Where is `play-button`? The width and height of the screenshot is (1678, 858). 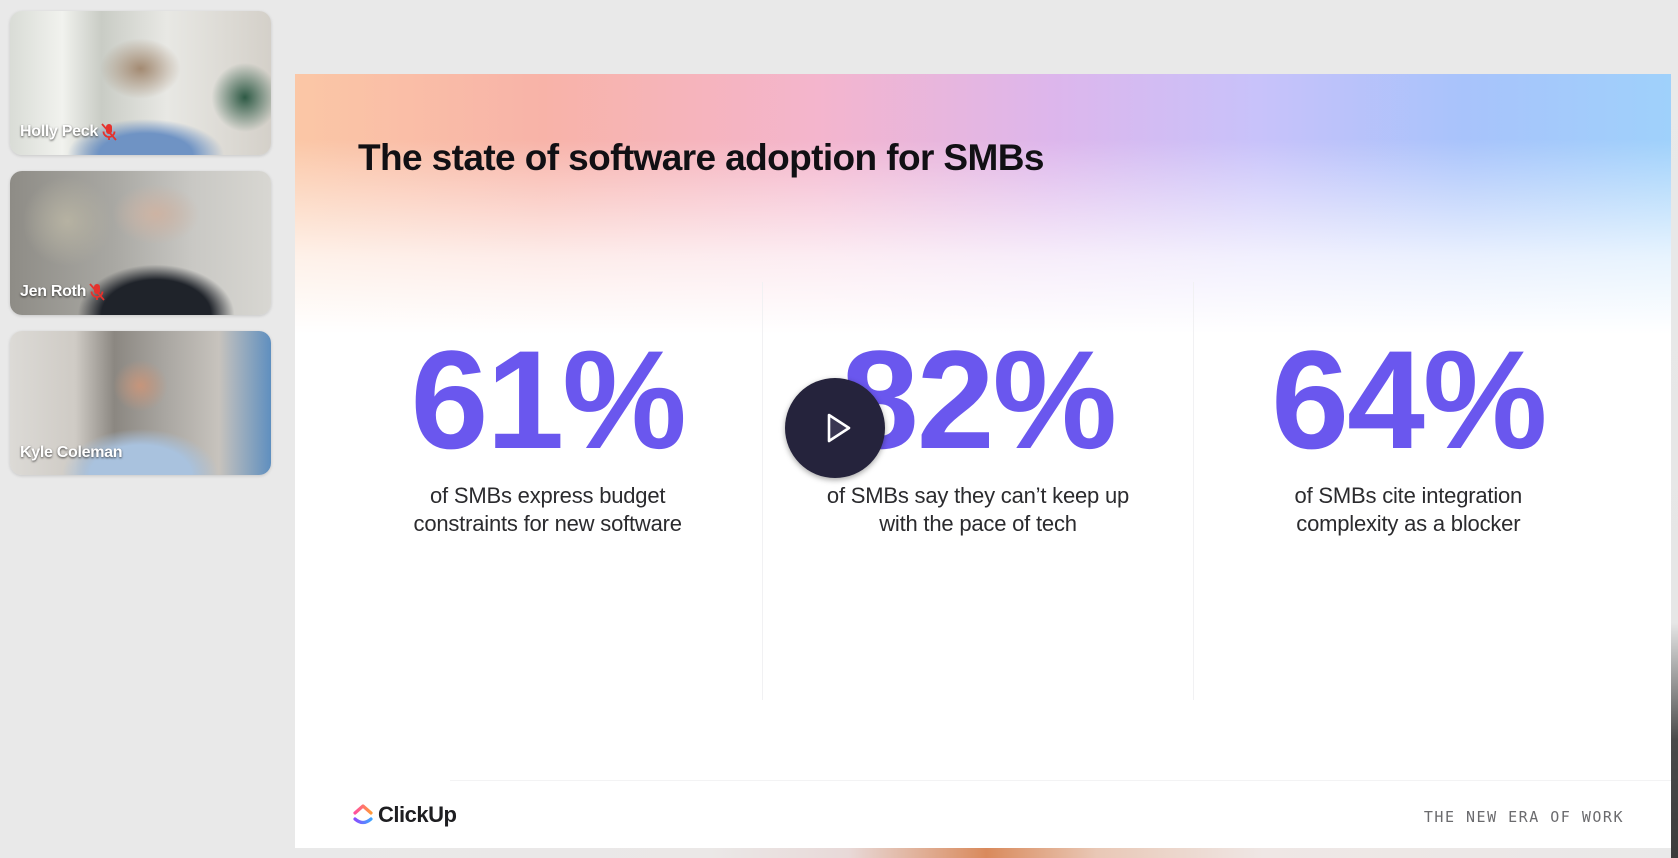 play-button is located at coordinates (835, 428).